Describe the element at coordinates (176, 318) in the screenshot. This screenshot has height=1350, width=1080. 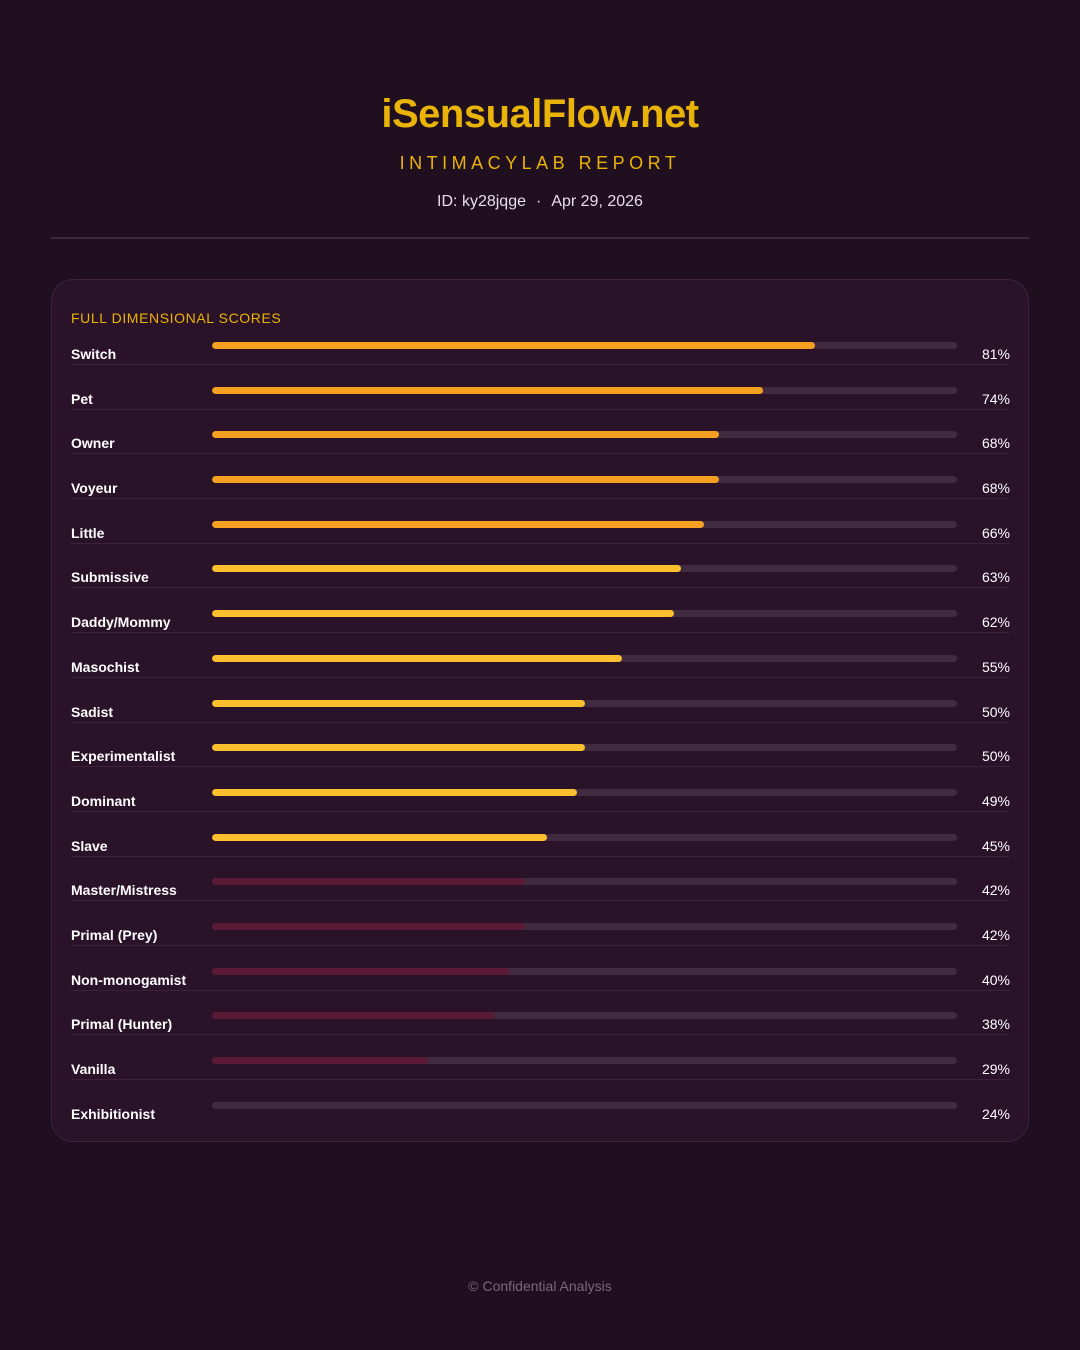
I see `scores-card-title: FULL DIMENSIONAL SCORES` at that location.